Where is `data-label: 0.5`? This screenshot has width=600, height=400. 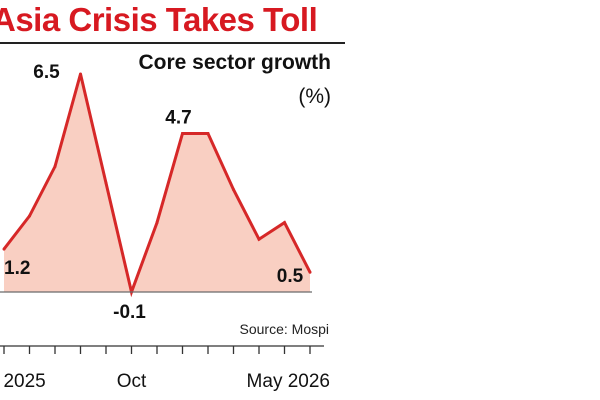 data-label: 0.5 is located at coordinates (290, 276).